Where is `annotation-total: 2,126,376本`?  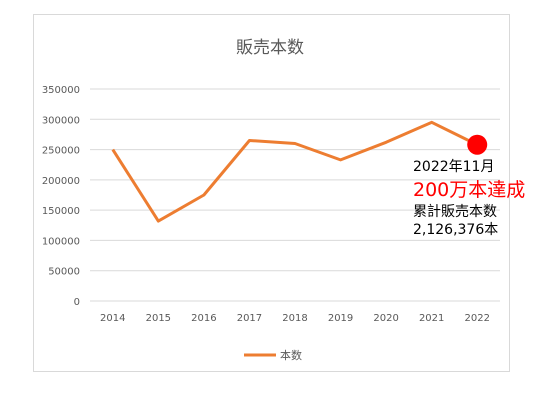 annotation-total: 2,126,376本 is located at coordinates (456, 230).